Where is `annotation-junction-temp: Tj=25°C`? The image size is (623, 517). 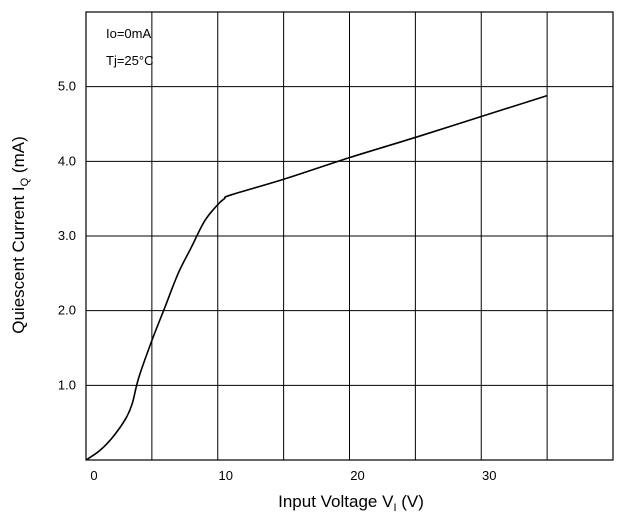 annotation-junction-temp: Tj=25°C is located at coordinates (129, 60).